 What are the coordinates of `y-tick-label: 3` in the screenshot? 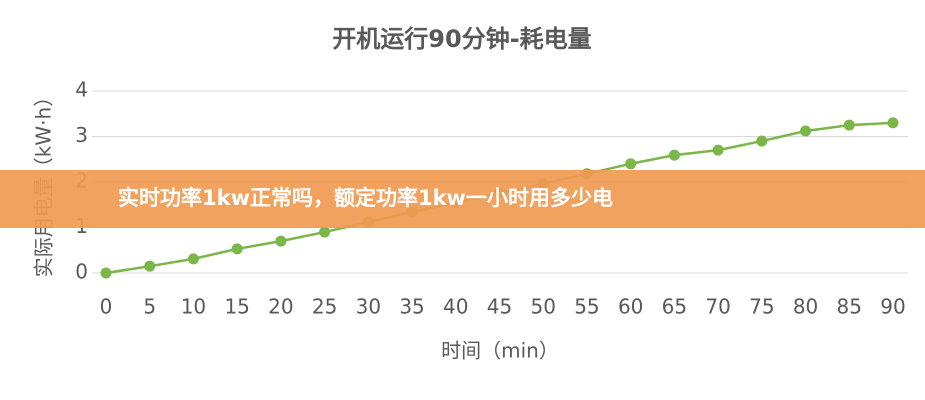 It's located at (81, 135).